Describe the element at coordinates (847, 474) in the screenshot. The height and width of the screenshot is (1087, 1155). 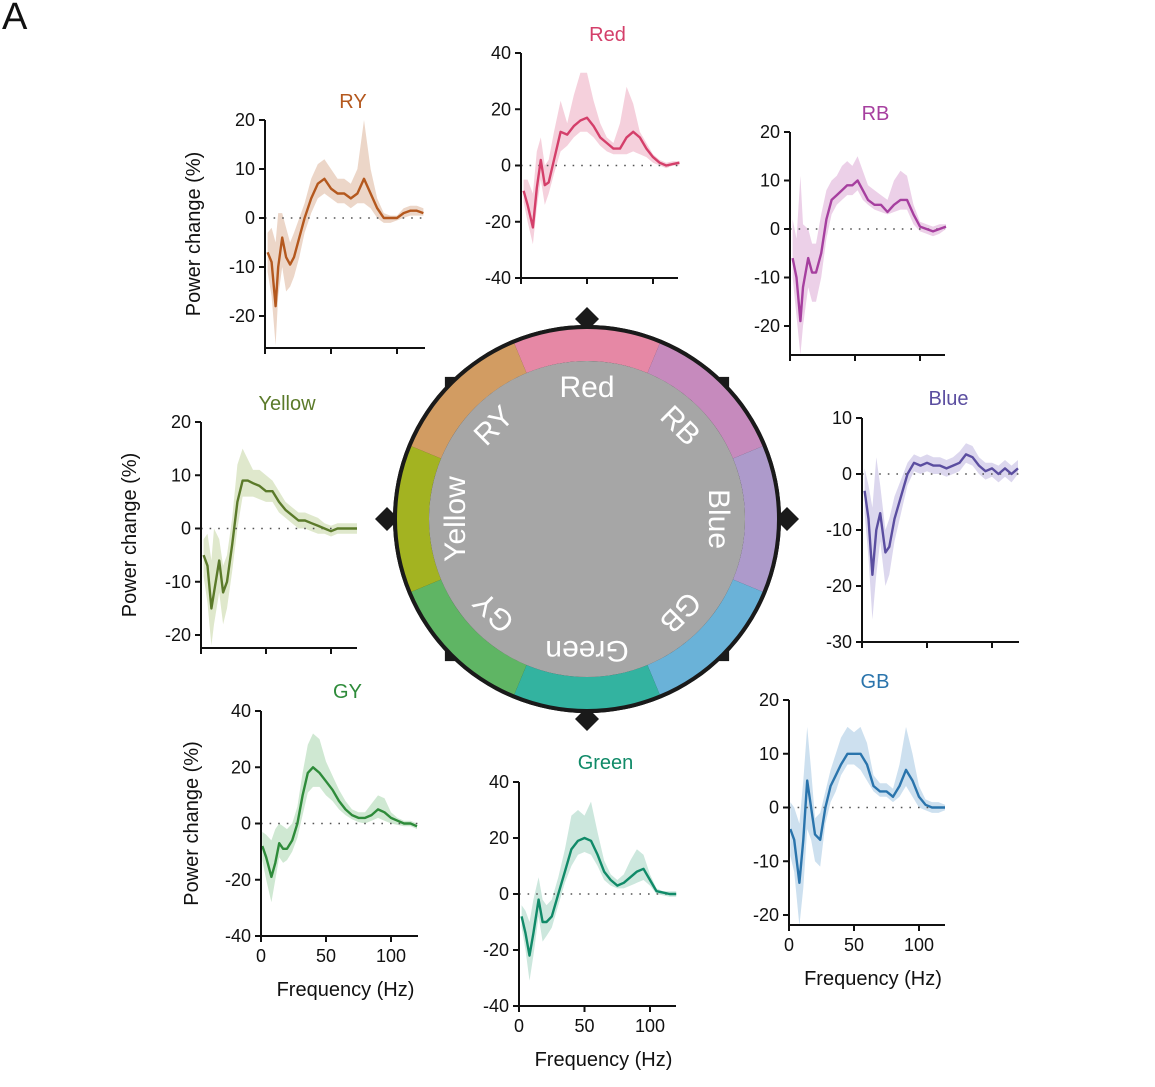
I see `blue-ytick-label: 0` at that location.